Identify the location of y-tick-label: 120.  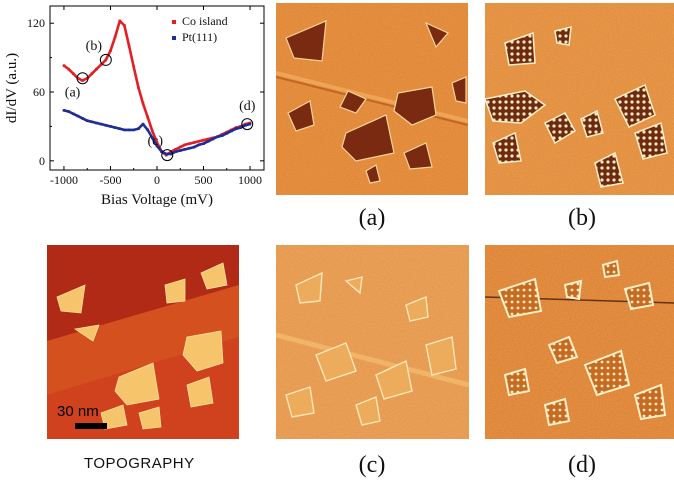
(36, 23).